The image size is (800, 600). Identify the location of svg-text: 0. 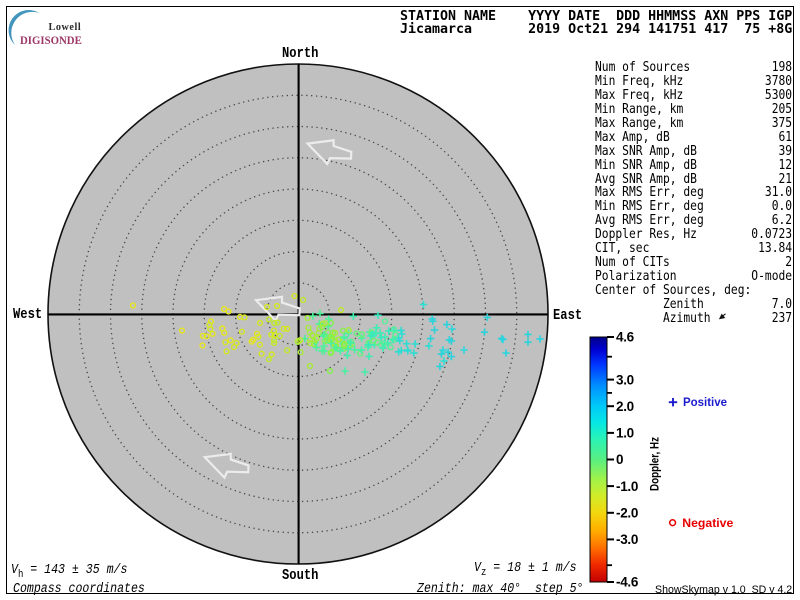
(619, 459).